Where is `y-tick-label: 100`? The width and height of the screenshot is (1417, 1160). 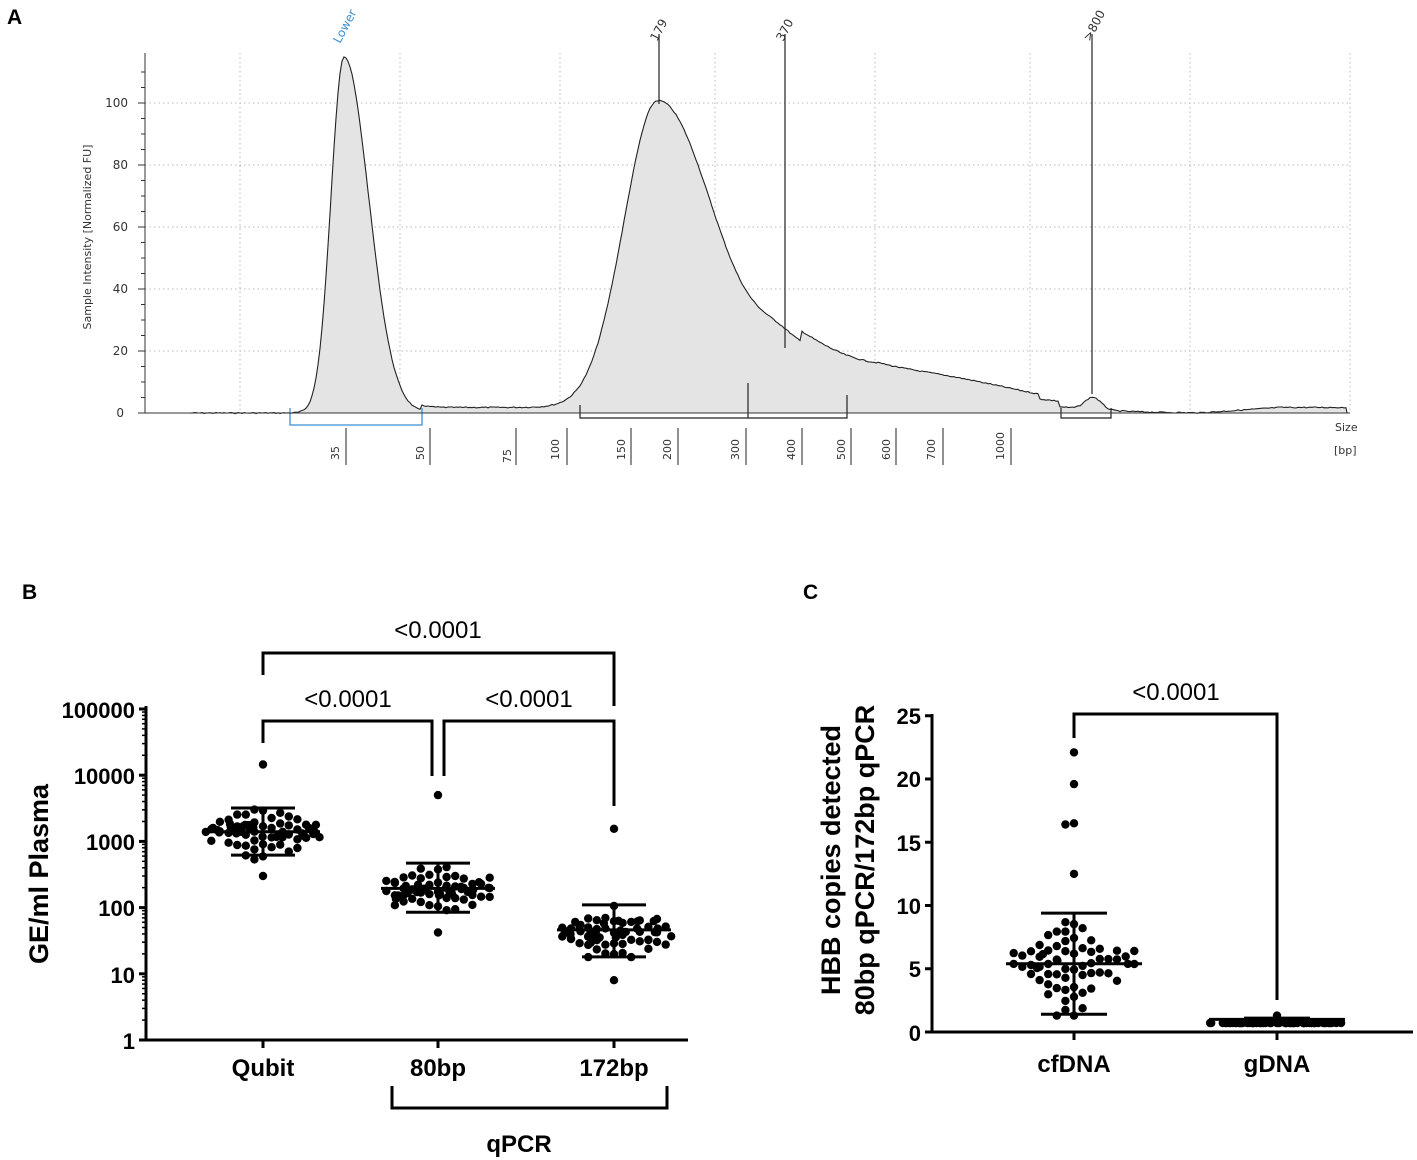 y-tick-label: 100 is located at coordinates (116, 908).